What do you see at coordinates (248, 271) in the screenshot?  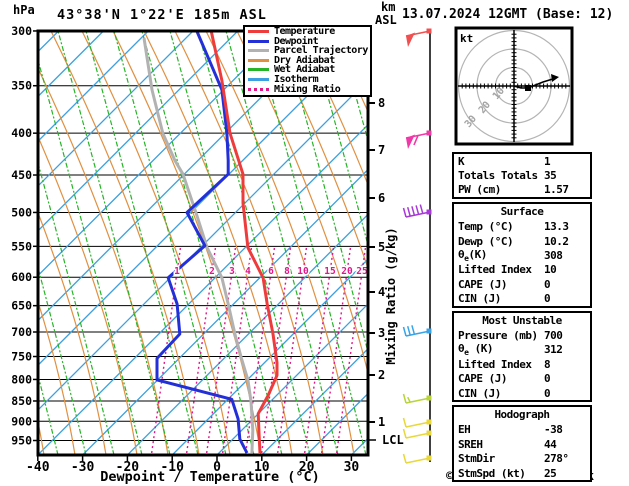 I see `mixing-ratio-value-label: 4` at bounding box center [248, 271].